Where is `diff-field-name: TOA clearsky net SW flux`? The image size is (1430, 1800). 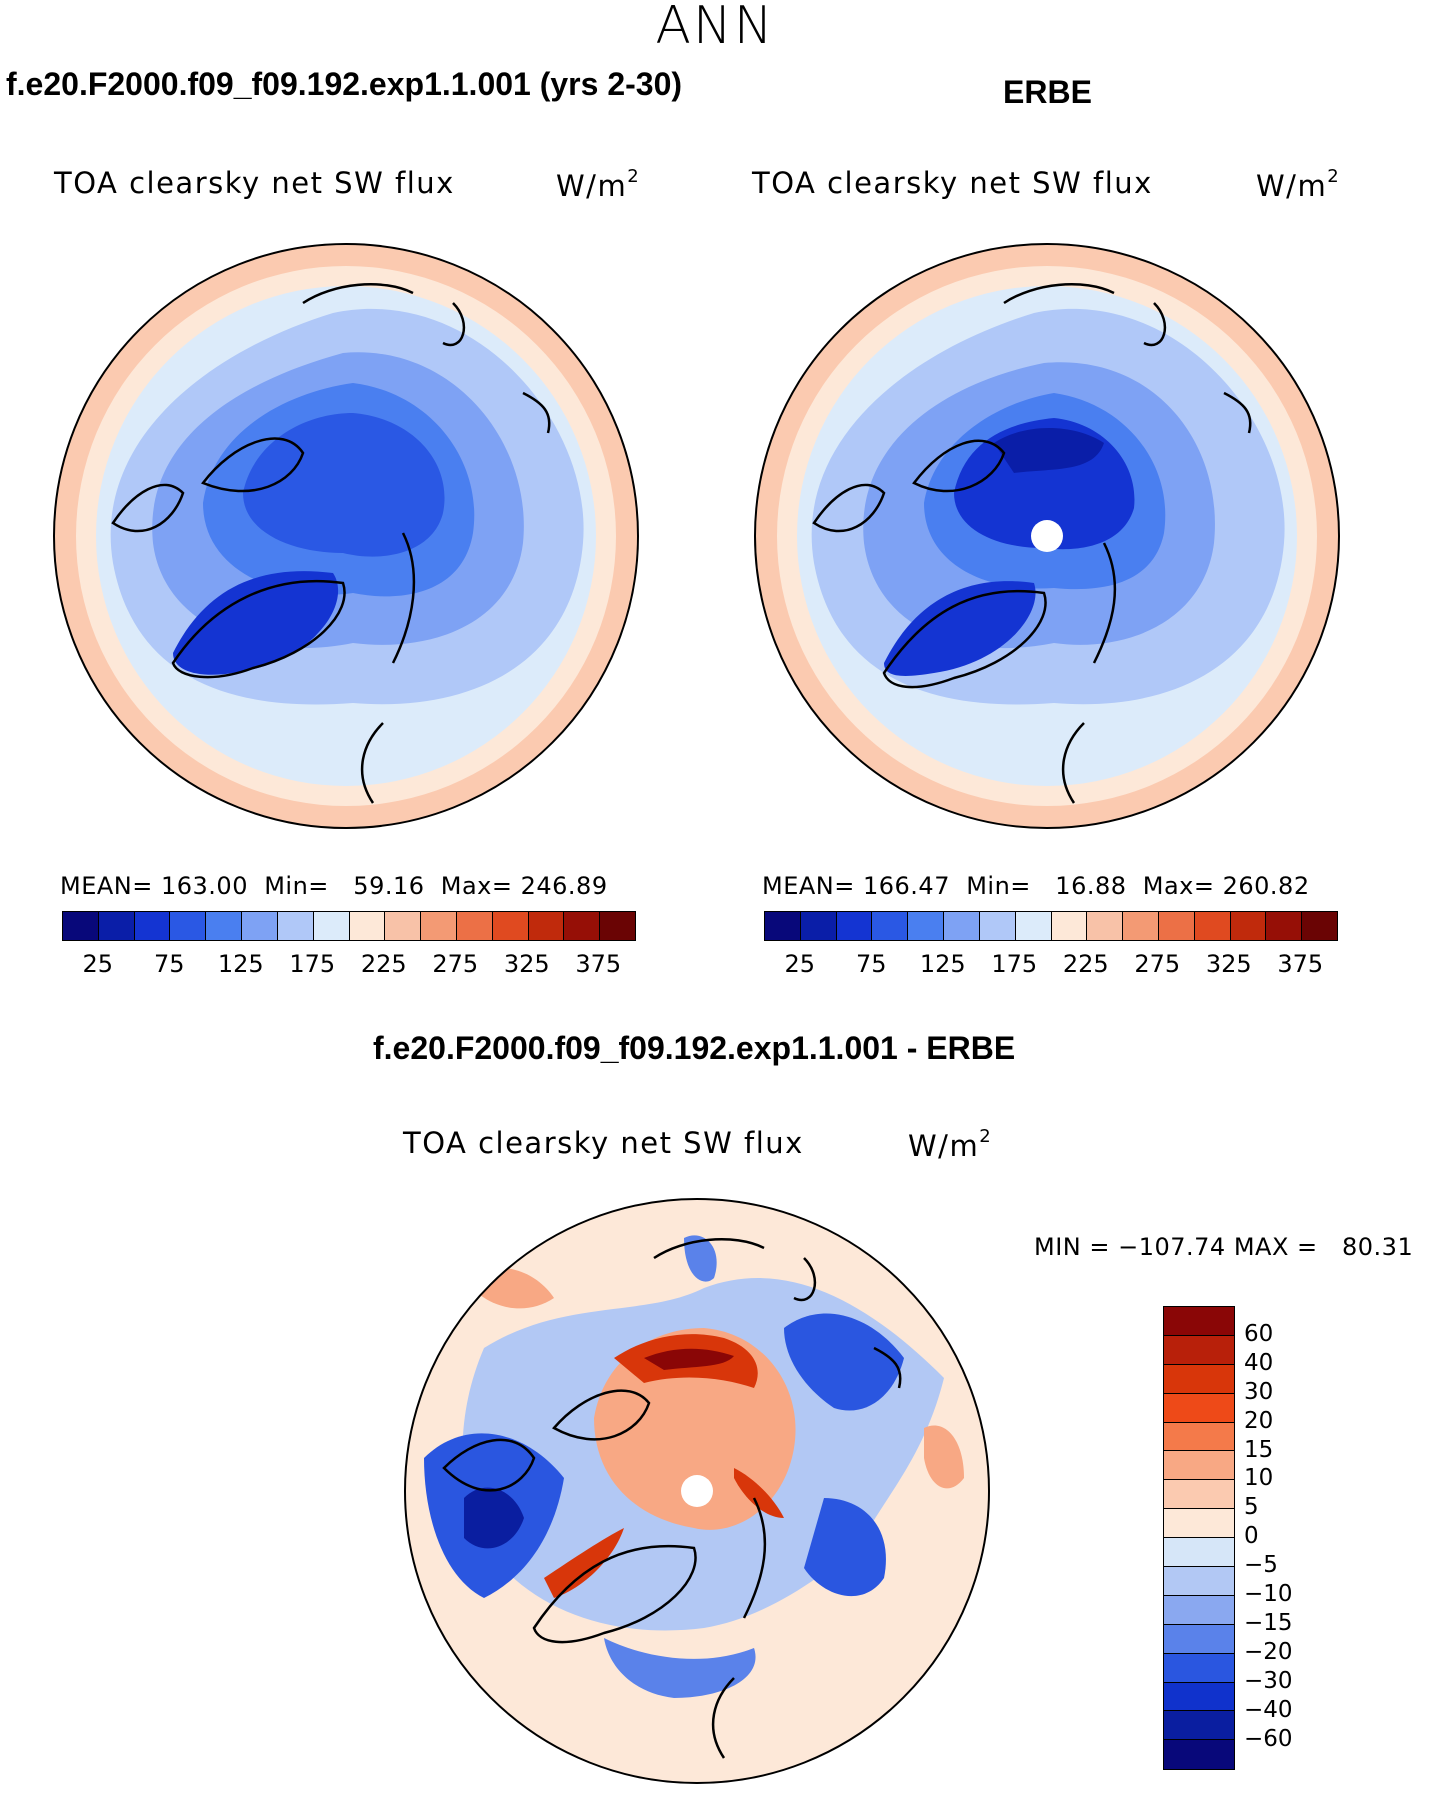
diff-field-name: TOA clearsky net SW flux is located at coordinates (603, 1143).